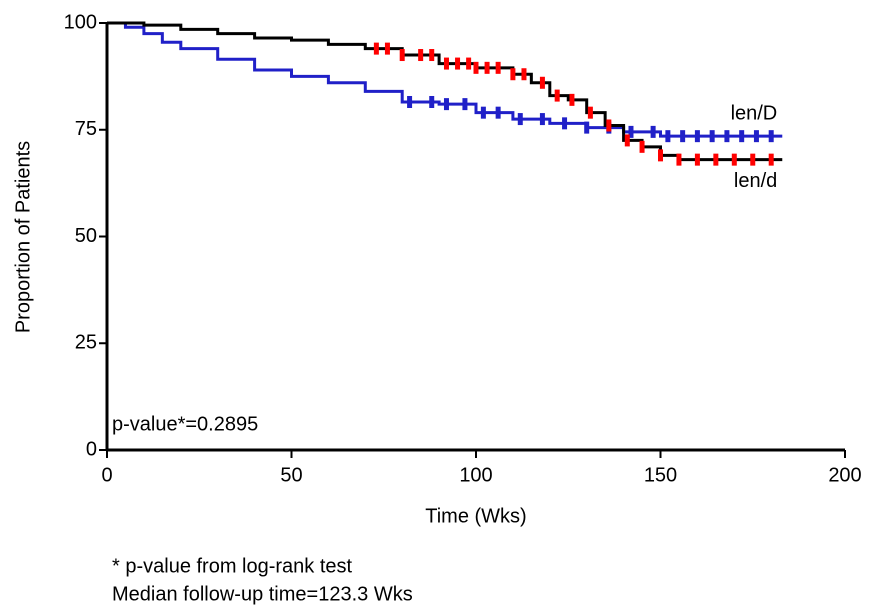 The width and height of the screenshot is (870, 607). Describe the element at coordinates (106, 475) in the screenshot. I see `x-tick-label: 0` at that location.